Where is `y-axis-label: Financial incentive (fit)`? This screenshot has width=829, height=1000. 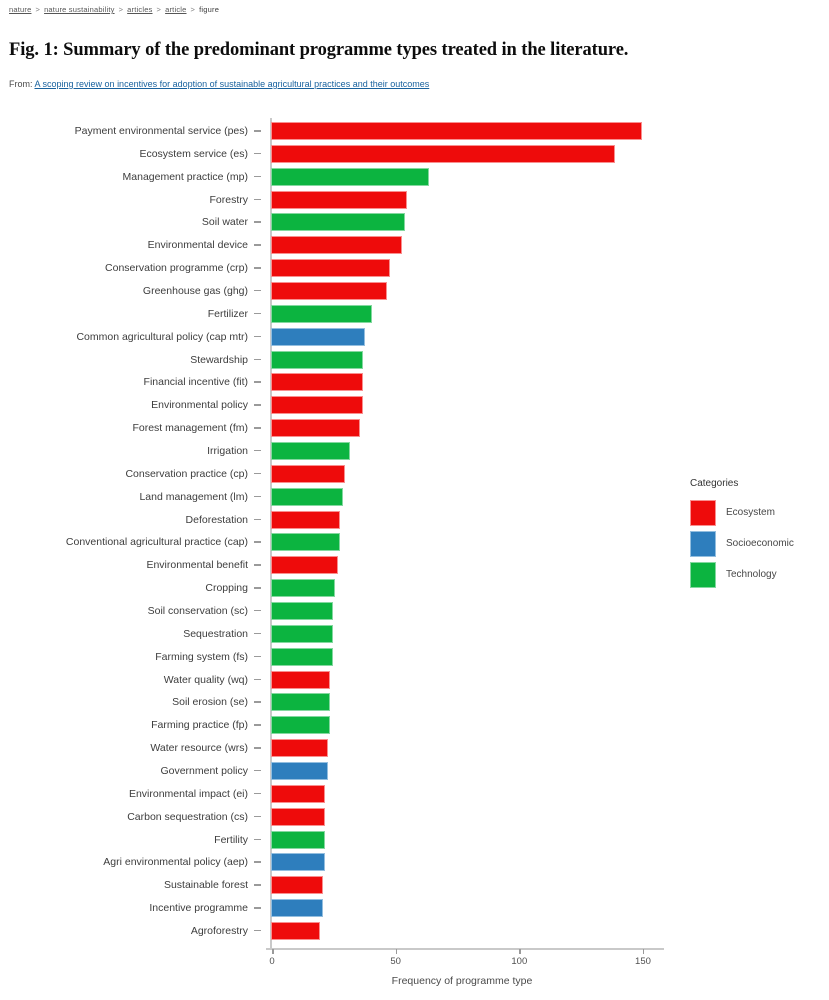
y-axis-label: Financial incentive (fit) is located at coordinates (195, 382).